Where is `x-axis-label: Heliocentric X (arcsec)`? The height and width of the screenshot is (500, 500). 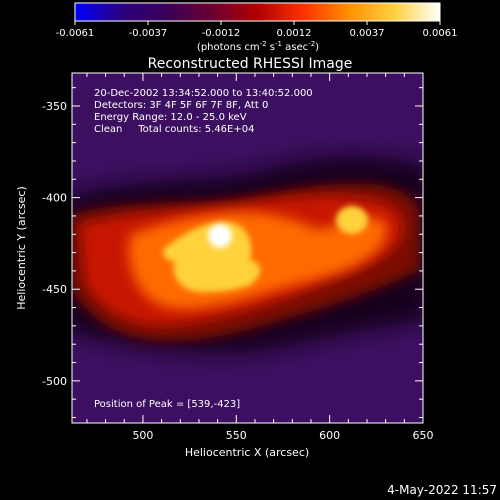
x-axis-label: Heliocentric X (arcsec) is located at coordinates (247, 452).